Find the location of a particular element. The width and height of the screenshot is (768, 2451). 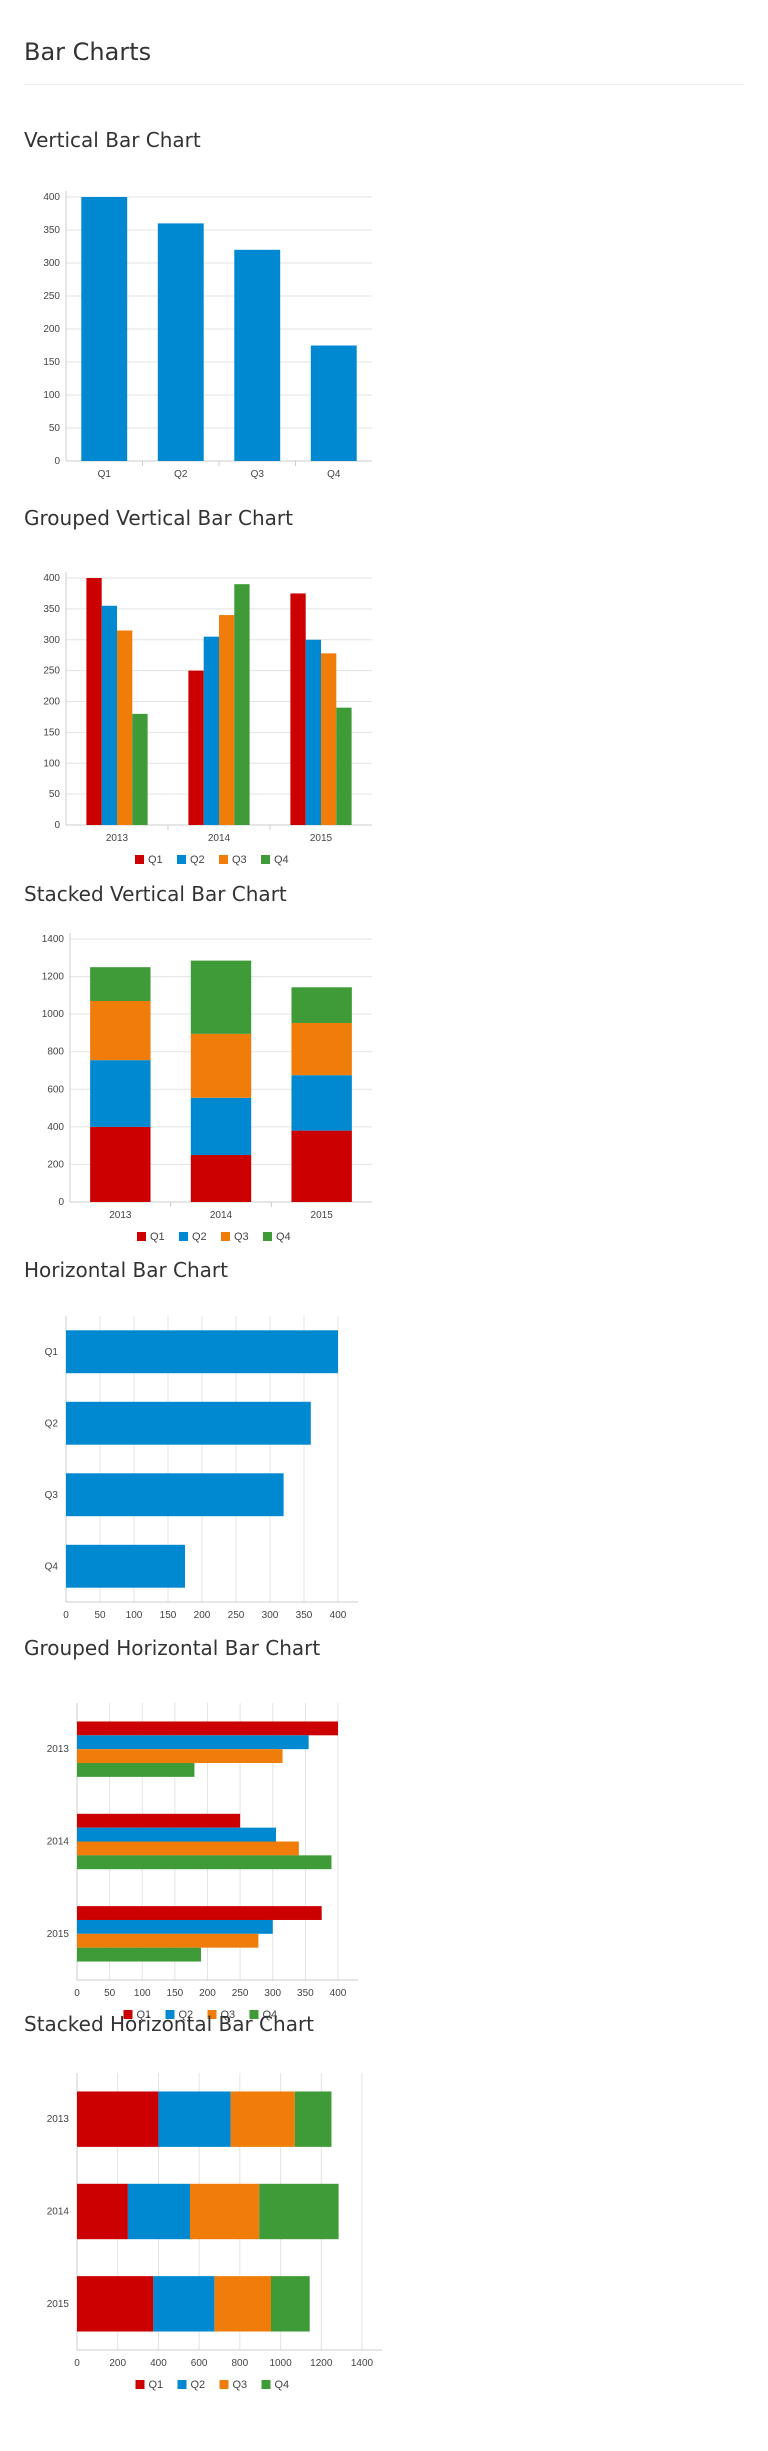

y-tick-label: 1400 is located at coordinates (53, 939).